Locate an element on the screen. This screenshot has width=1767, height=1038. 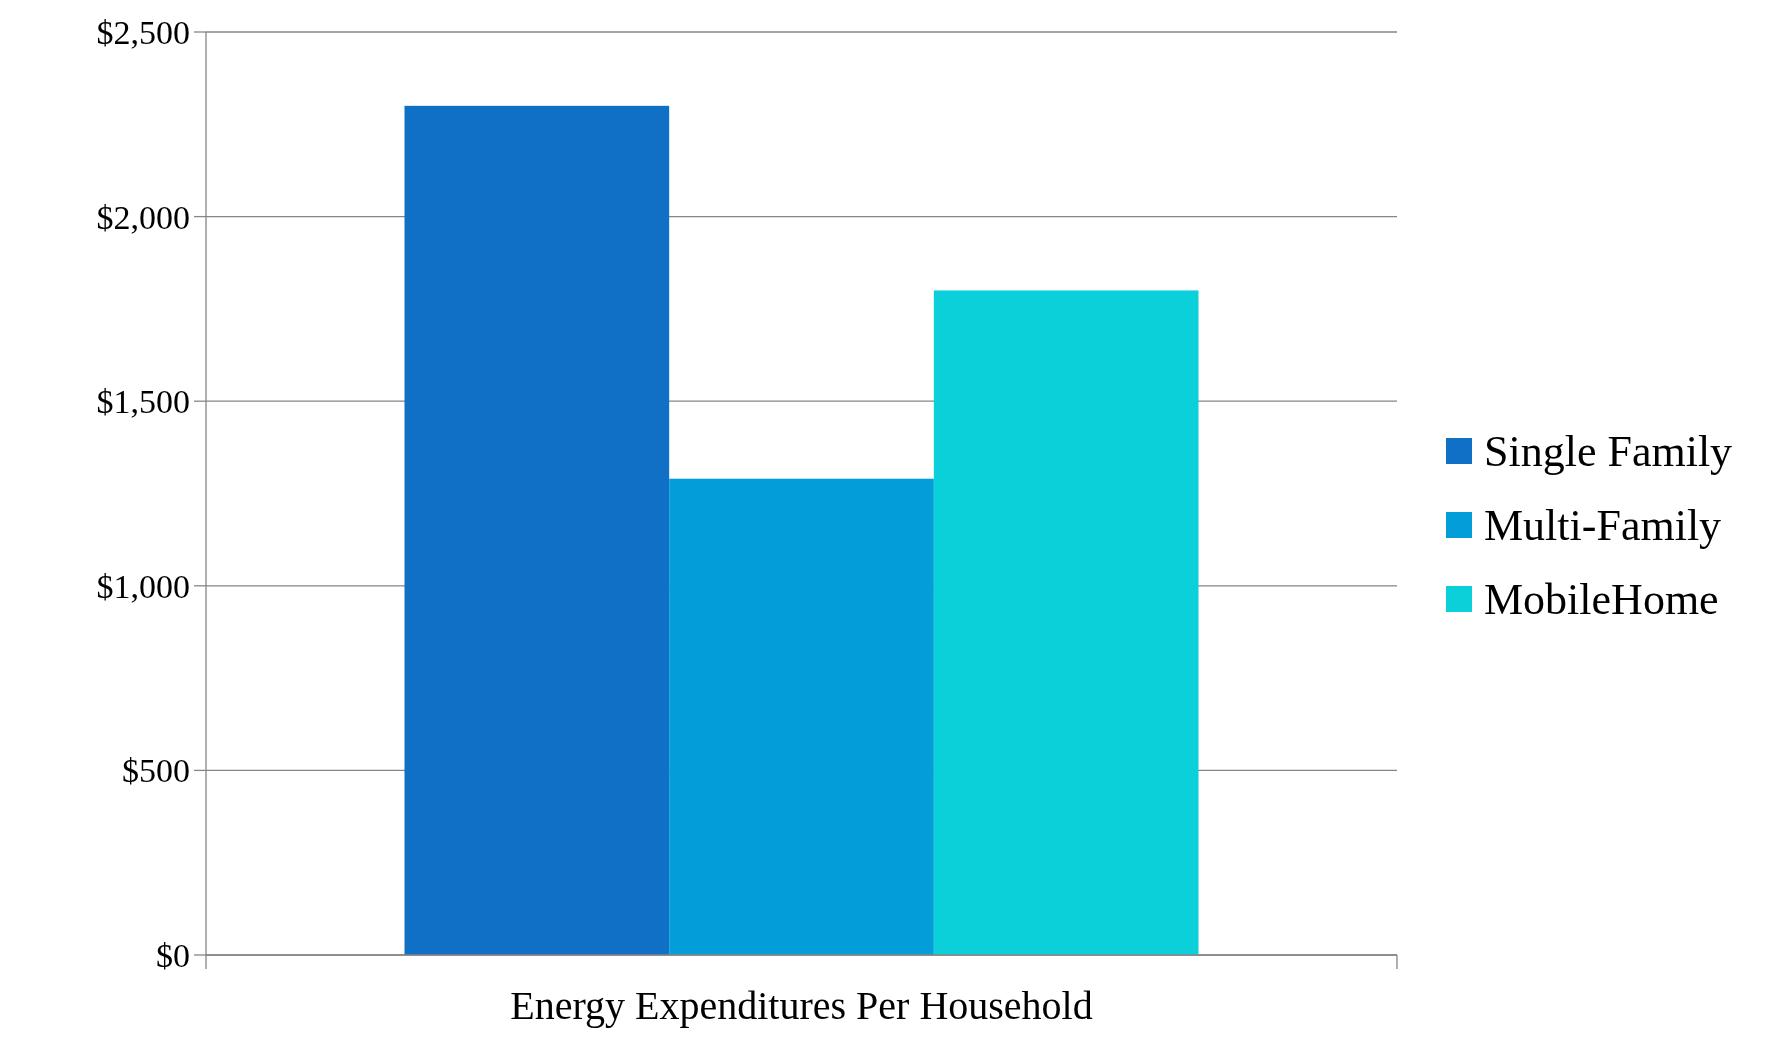
y-tick-label: $0 is located at coordinates (173, 955).